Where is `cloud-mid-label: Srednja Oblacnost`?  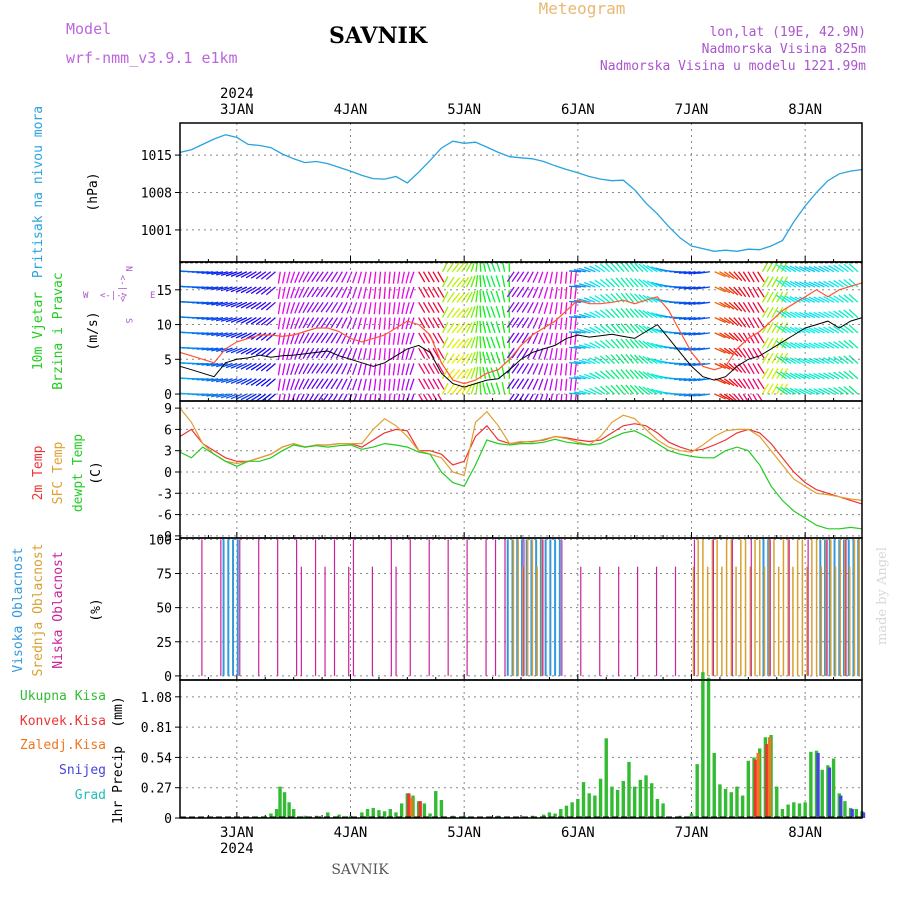
cloud-mid-label: Srednja Oblacnost is located at coordinates (38, 609).